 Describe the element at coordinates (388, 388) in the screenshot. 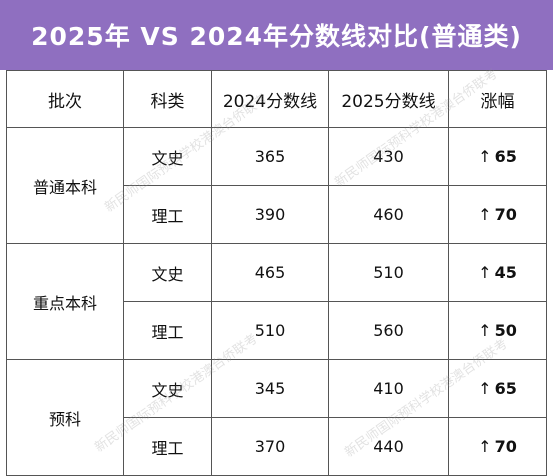

I see `score-2025-cell: 410` at that location.